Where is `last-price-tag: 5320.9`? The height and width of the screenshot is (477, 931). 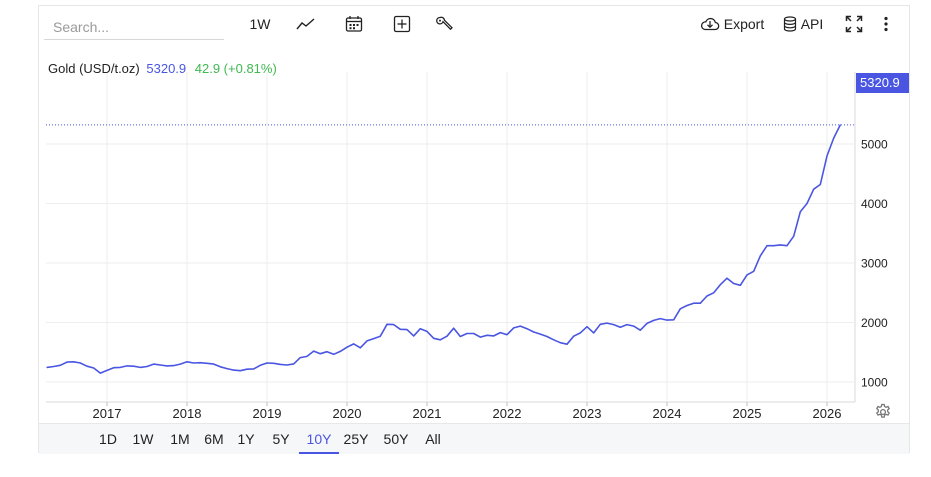
last-price-tag: 5320.9 is located at coordinates (882, 83).